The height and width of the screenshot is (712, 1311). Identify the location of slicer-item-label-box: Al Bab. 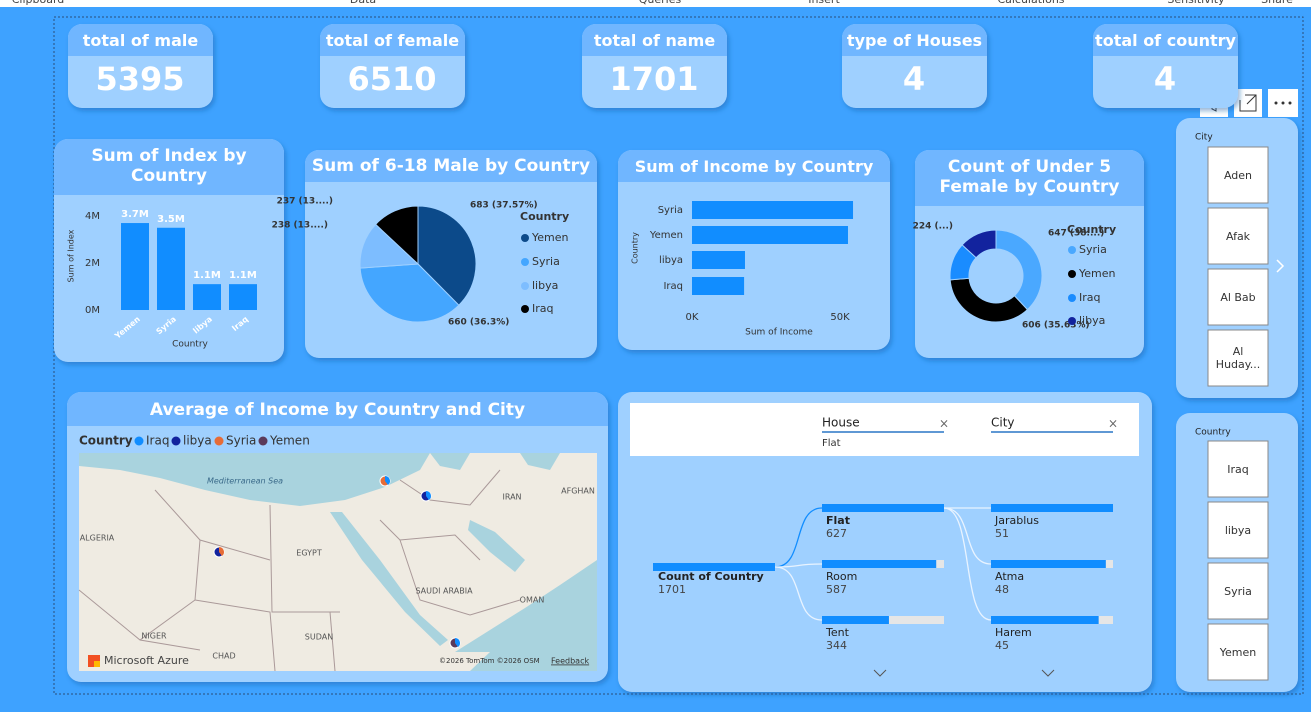
(1238, 297).